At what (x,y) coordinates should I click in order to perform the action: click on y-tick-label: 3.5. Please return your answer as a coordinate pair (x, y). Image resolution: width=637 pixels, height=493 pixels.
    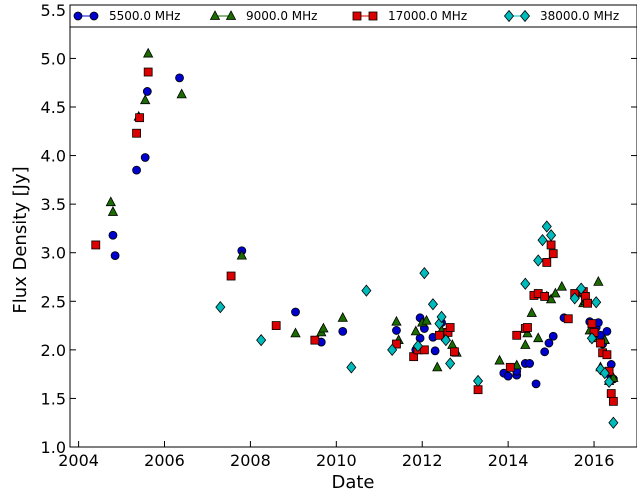
    Looking at the image, I should click on (53, 204).